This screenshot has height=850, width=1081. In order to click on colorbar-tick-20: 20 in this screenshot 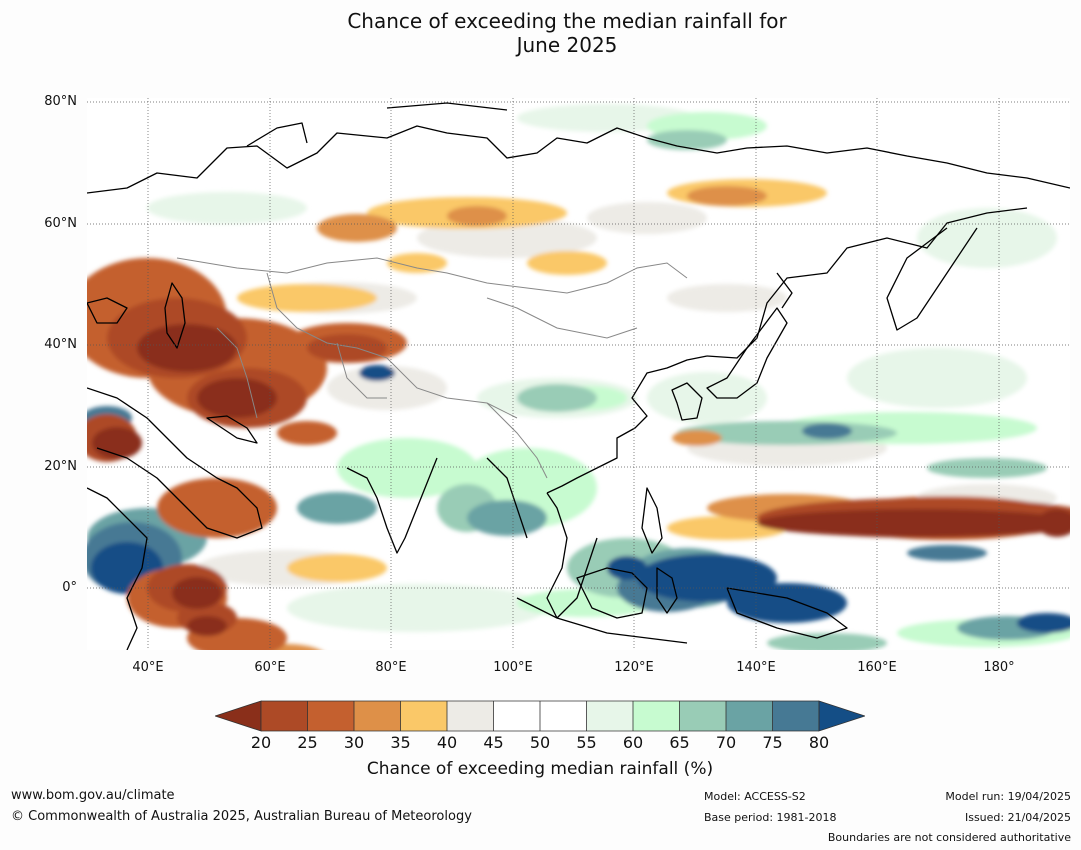, I will do `click(261, 742)`.